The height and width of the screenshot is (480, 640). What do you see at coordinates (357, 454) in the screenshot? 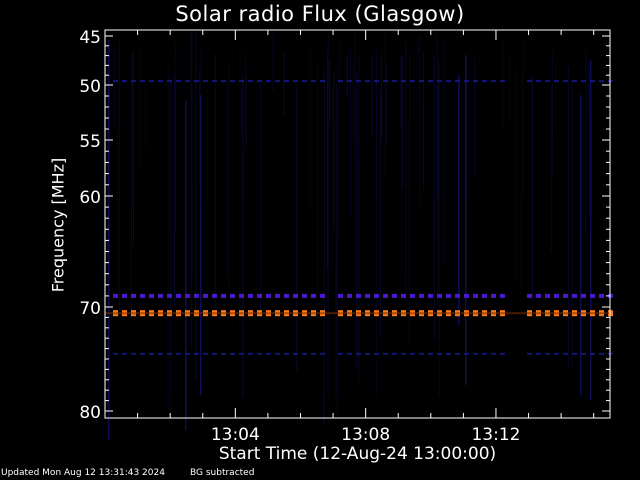
I see `x-axis-label: Start Time (12-Aug-24 13:00:00)` at bounding box center [357, 454].